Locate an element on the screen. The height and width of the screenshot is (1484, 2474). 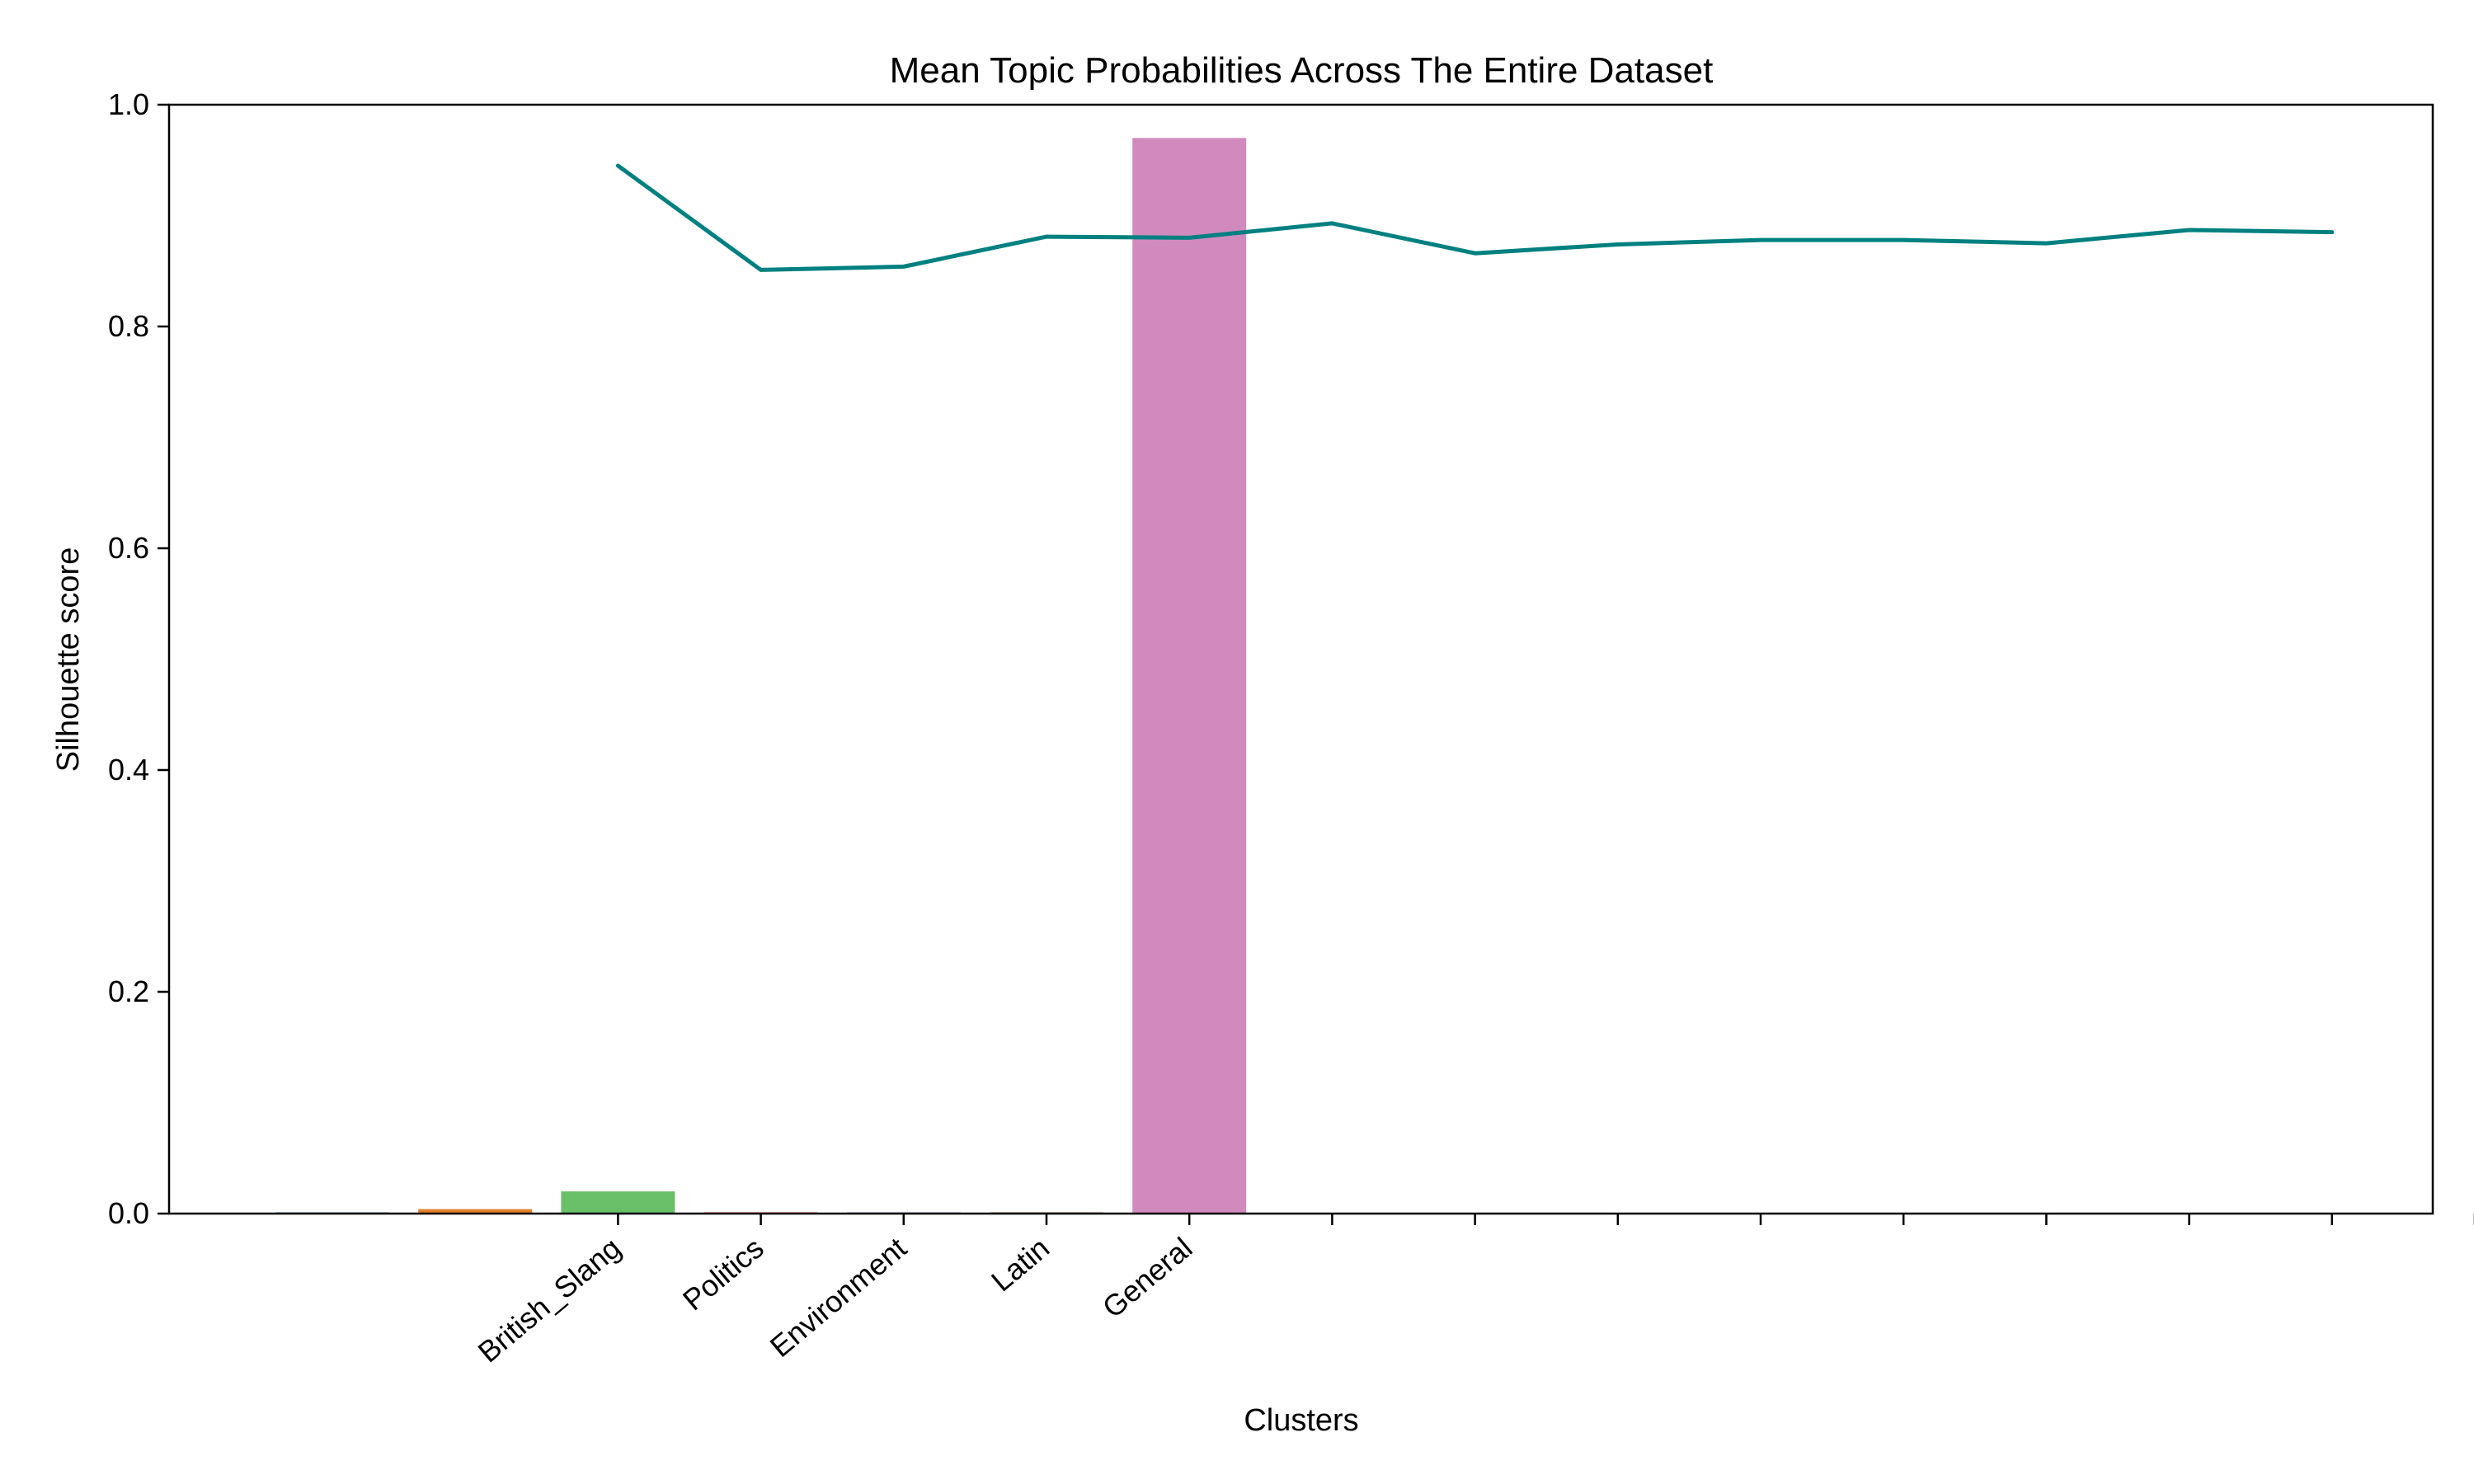
line-series is located at coordinates (1475, 217).